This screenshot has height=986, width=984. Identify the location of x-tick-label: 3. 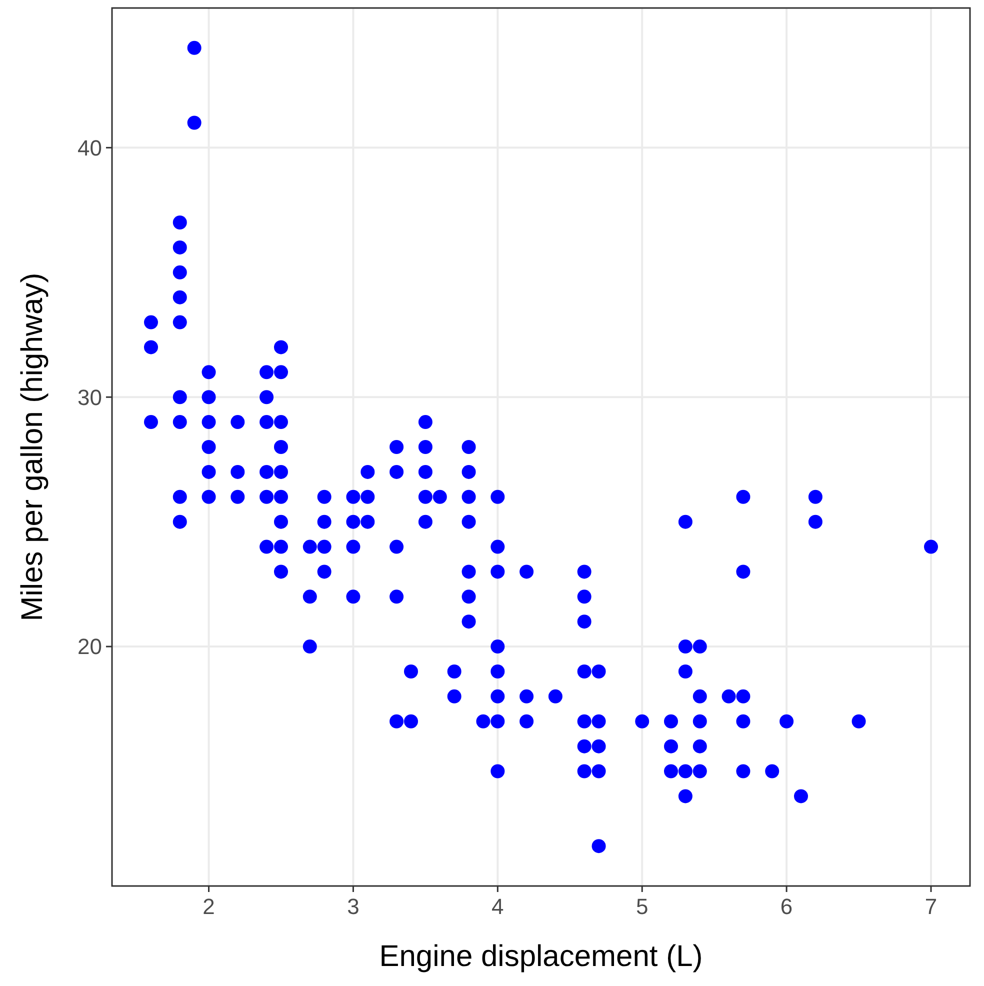
(353, 906).